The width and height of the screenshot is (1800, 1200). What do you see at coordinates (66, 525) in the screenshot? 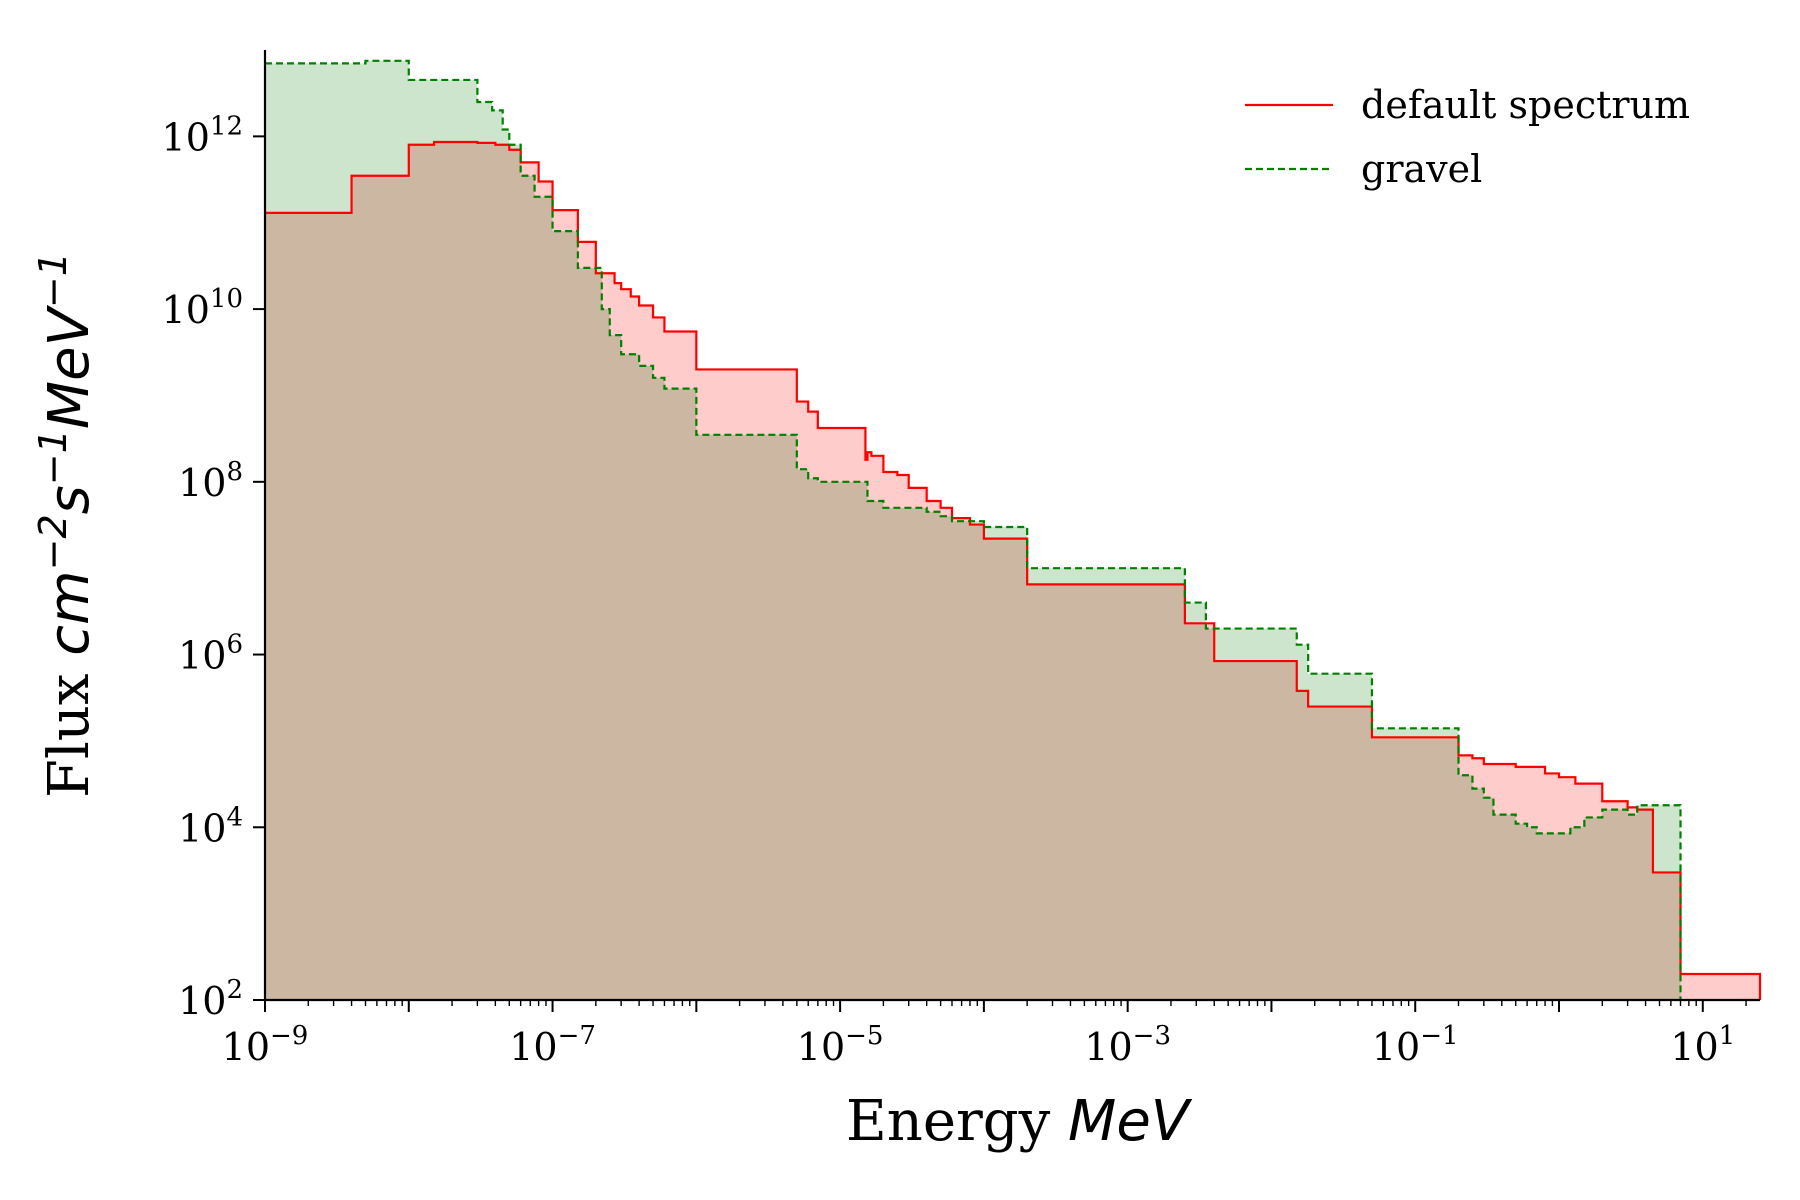
I see `y-axis-title: Flux cm−2s−1MeV−1` at bounding box center [66, 525].